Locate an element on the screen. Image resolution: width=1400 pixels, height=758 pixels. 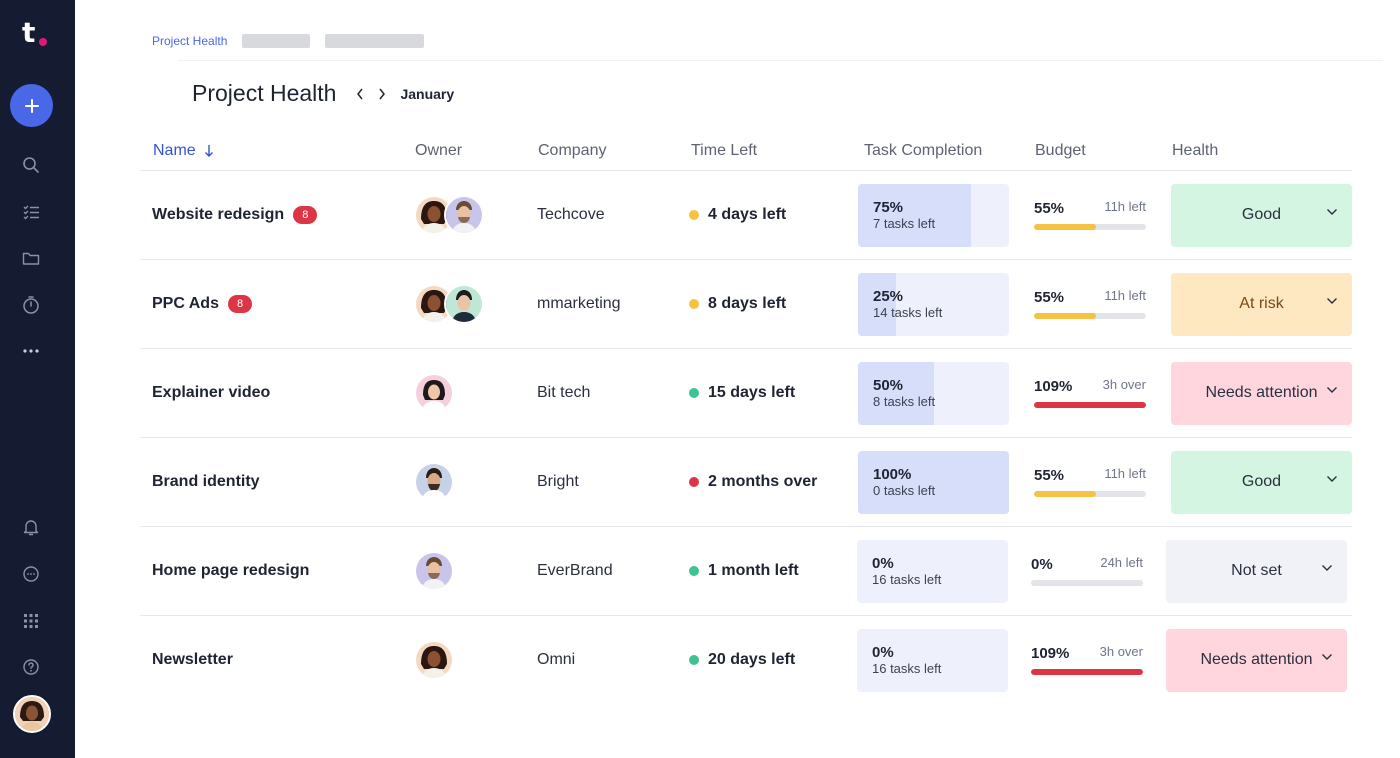
task-progress: 50% 8 tasks left is located at coordinates (933, 393).